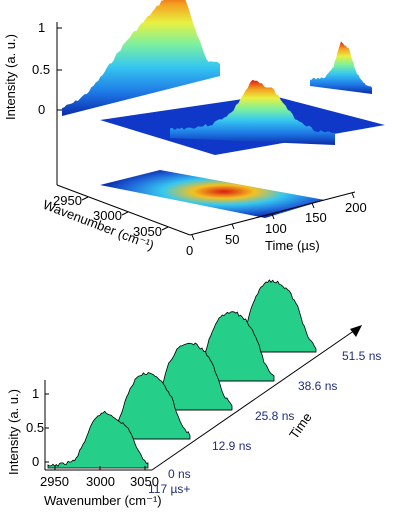  What do you see at coordinates (231, 446) in the screenshot?
I see `time-label: 12.9 ns` at bounding box center [231, 446].